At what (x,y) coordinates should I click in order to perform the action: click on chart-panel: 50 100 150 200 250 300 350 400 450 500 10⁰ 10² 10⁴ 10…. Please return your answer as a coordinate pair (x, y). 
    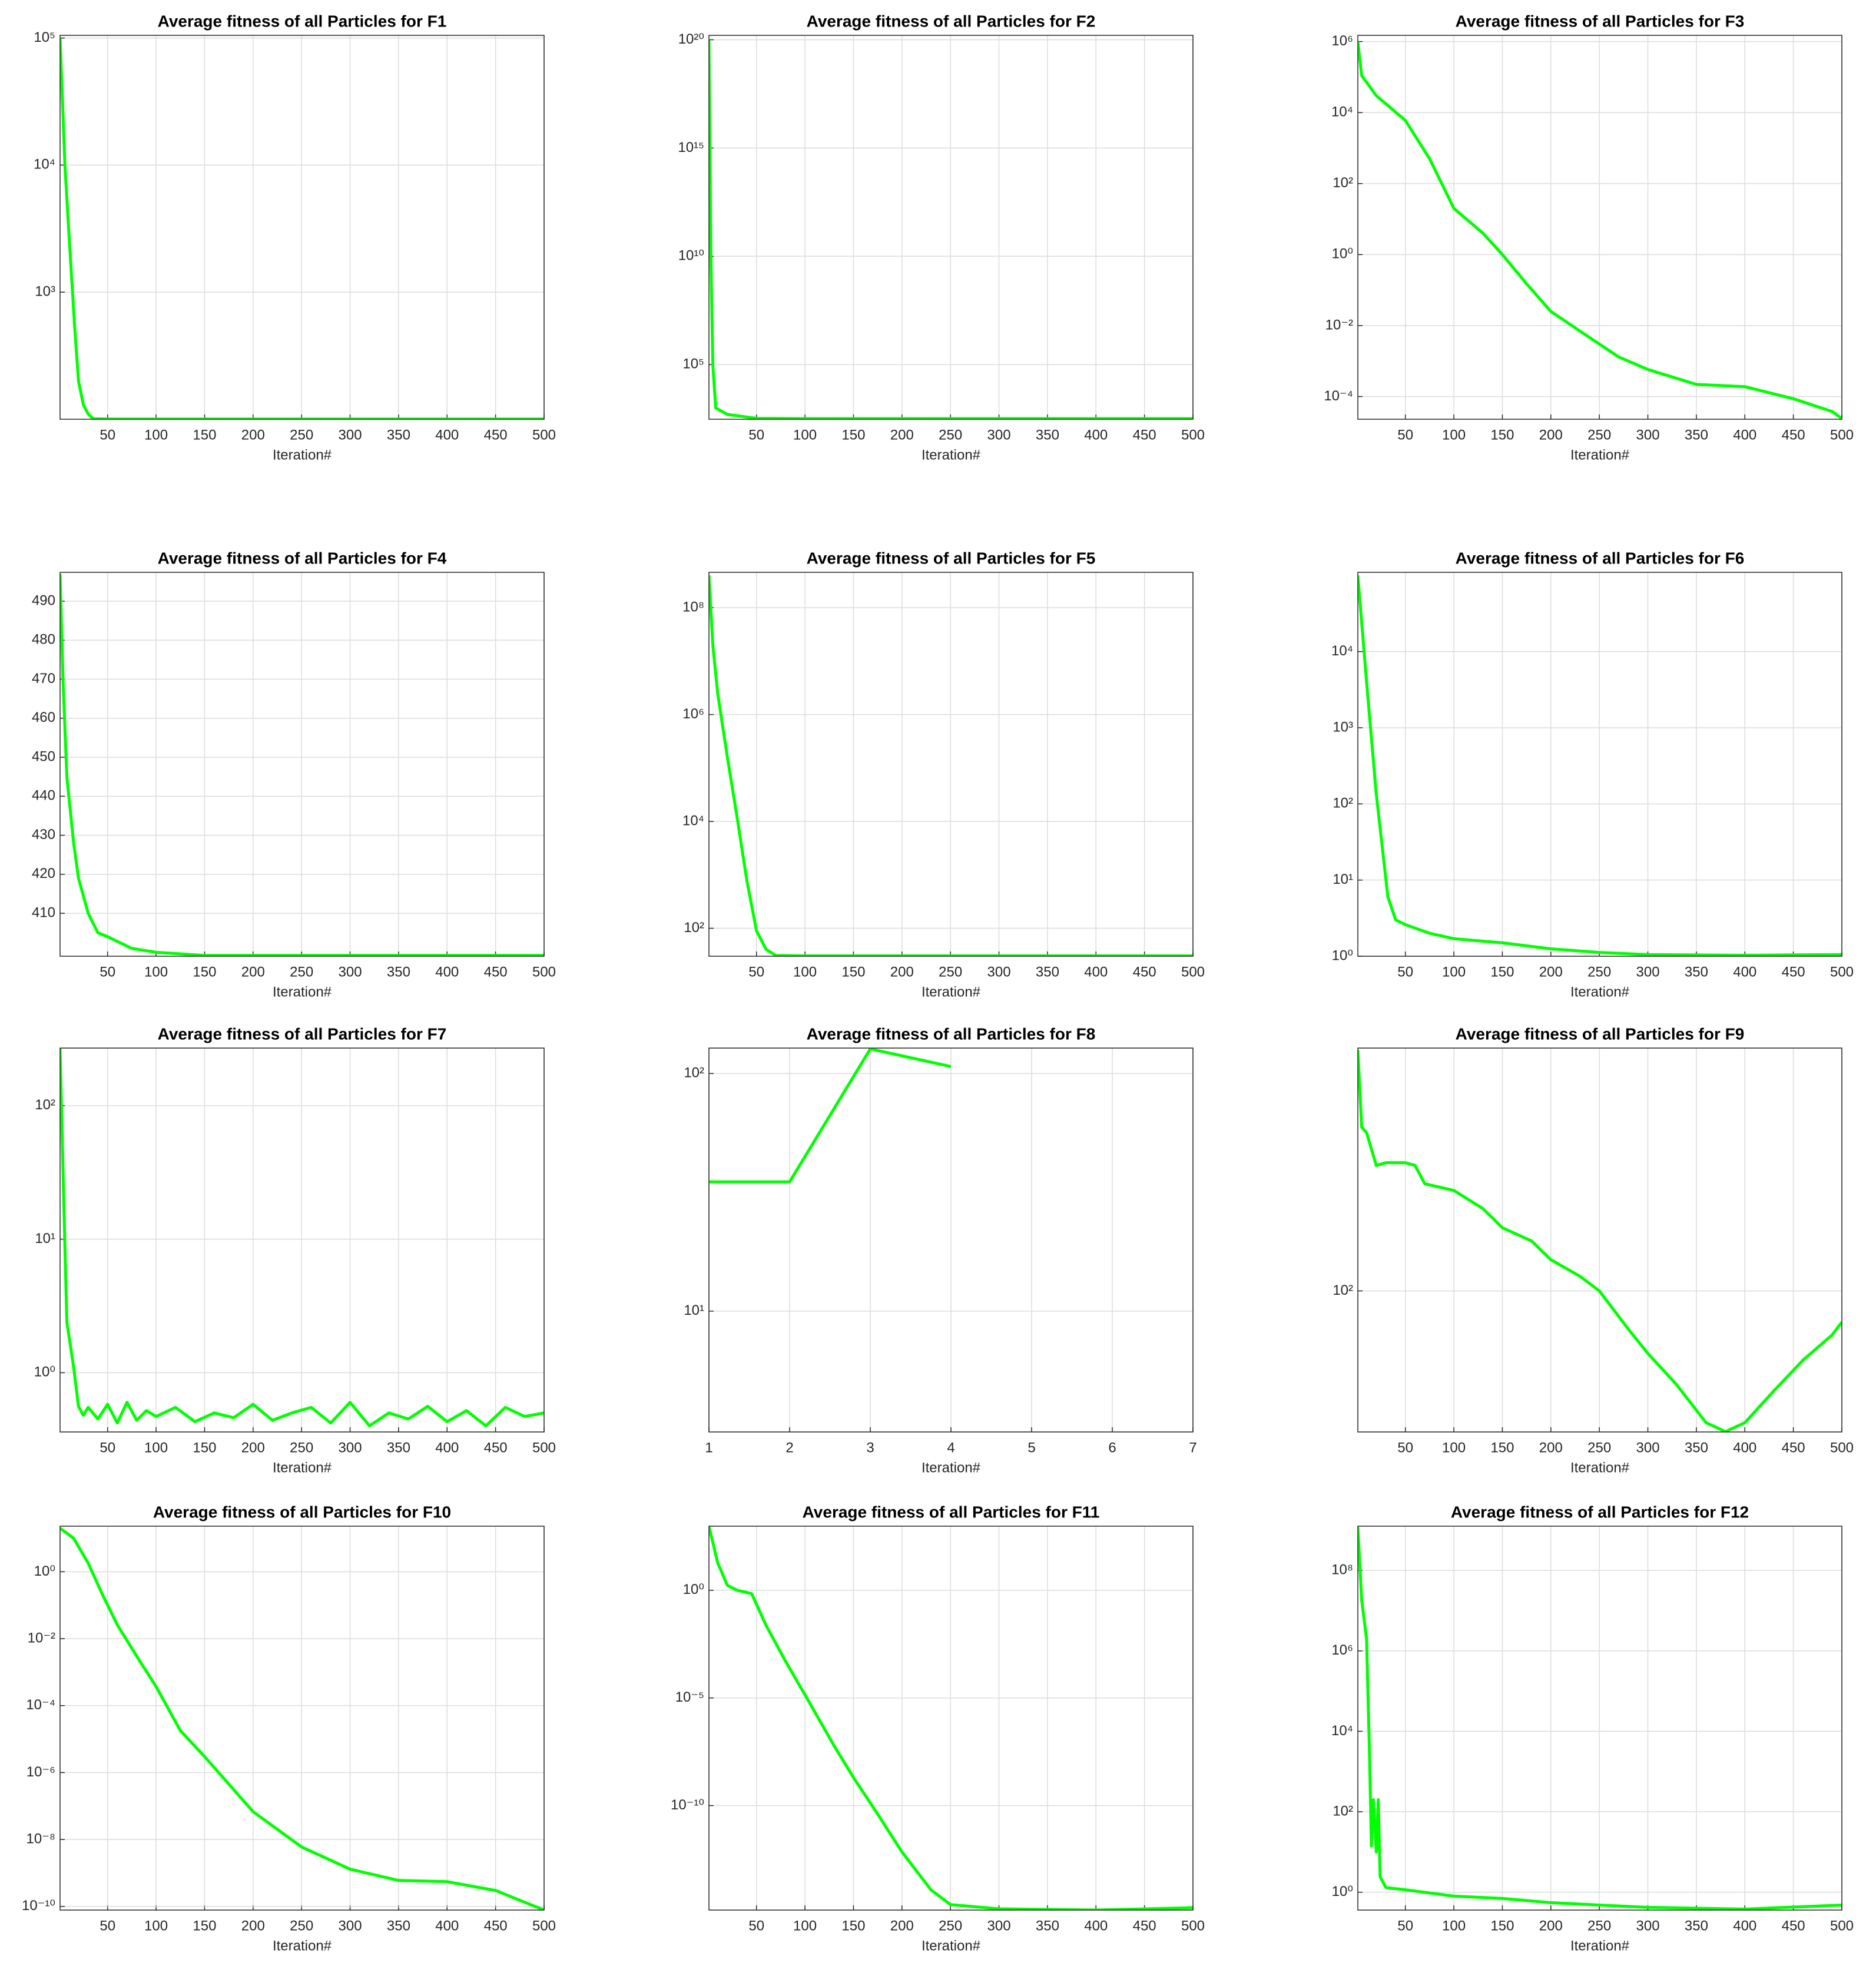
    Looking at the image, I should click on (1592, 1729).